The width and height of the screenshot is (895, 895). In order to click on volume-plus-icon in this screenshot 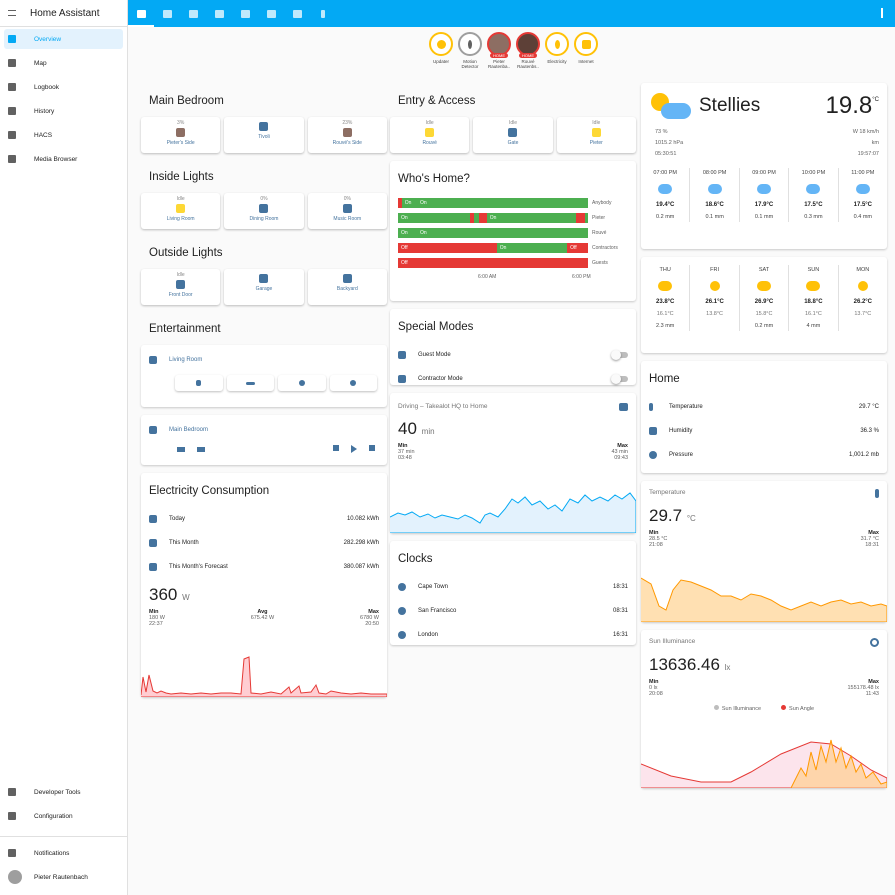, I will do `click(201, 449)`.